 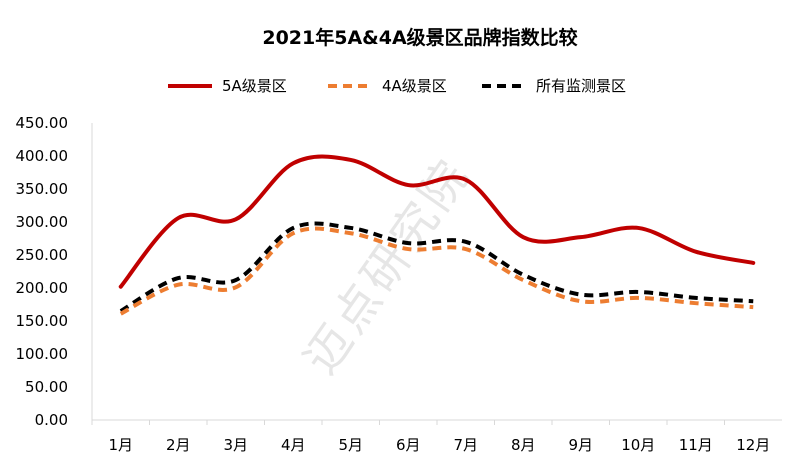 What do you see at coordinates (120, 445) in the screenshot?
I see `x-tick-label: 1月` at bounding box center [120, 445].